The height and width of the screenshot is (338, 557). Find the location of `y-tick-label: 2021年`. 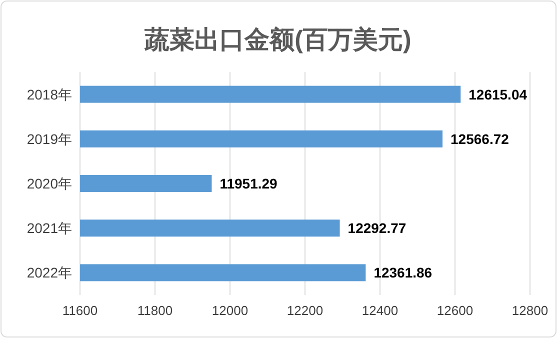

y-tick-label: 2021年 is located at coordinates (49, 228).